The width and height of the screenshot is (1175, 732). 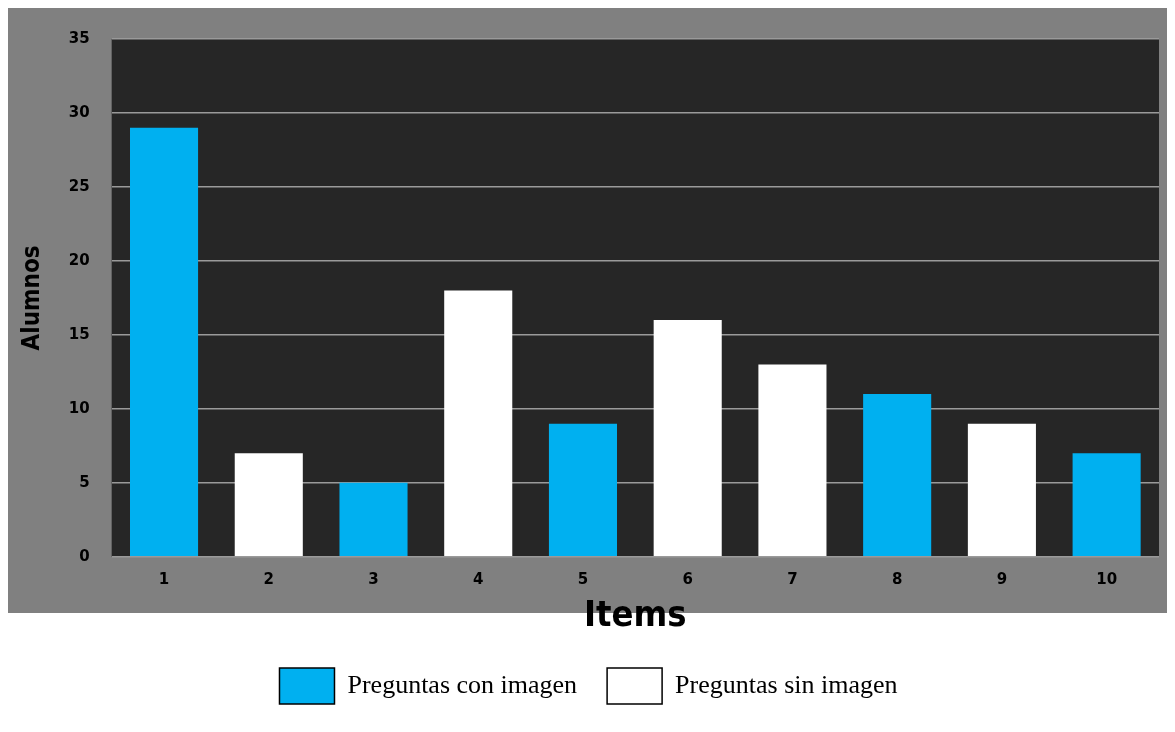 I want to click on y-tick-label: 25, so click(x=79, y=185).